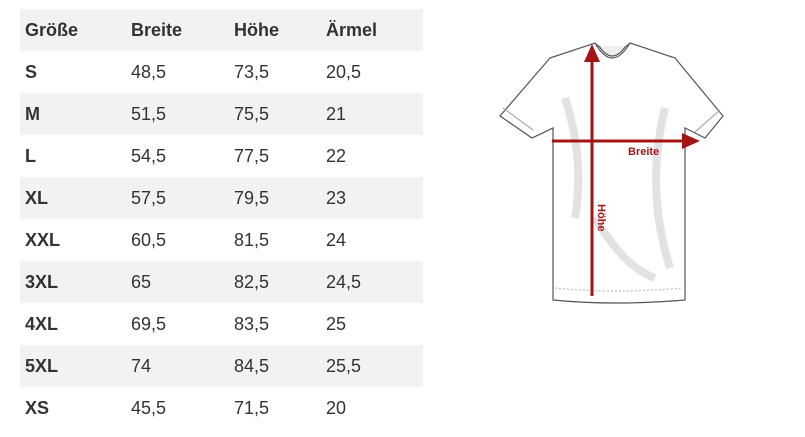  I want to click on width-cell: 60,5, so click(149, 239).